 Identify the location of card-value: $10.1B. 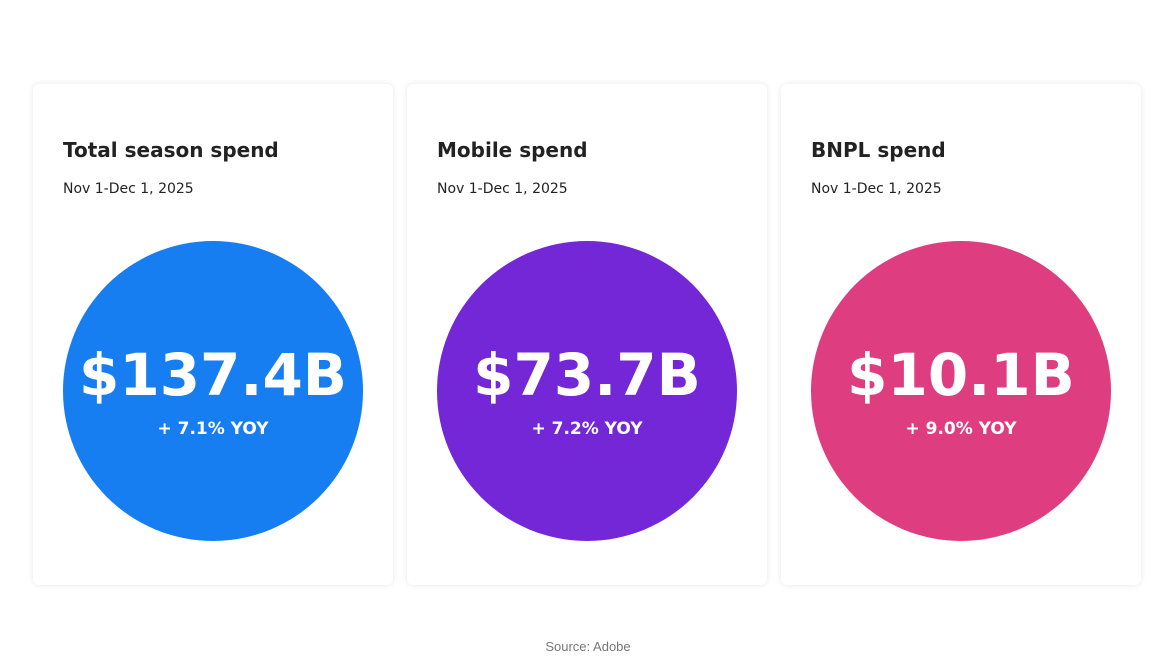
(961, 375).